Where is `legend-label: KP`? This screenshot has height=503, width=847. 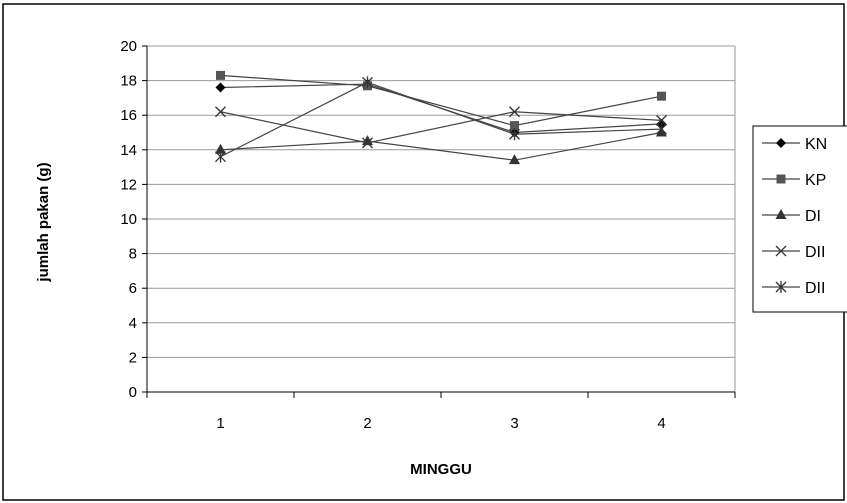
legend-label: KP is located at coordinates (815, 180).